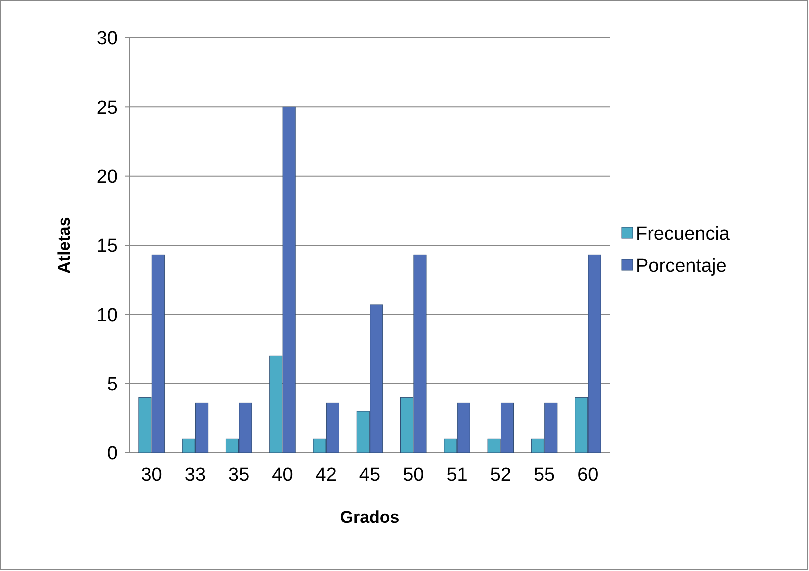  What do you see at coordinates (107, 108) in the screenshot?
I see `y-tick-label: 25` at bounding box center [107, 108].